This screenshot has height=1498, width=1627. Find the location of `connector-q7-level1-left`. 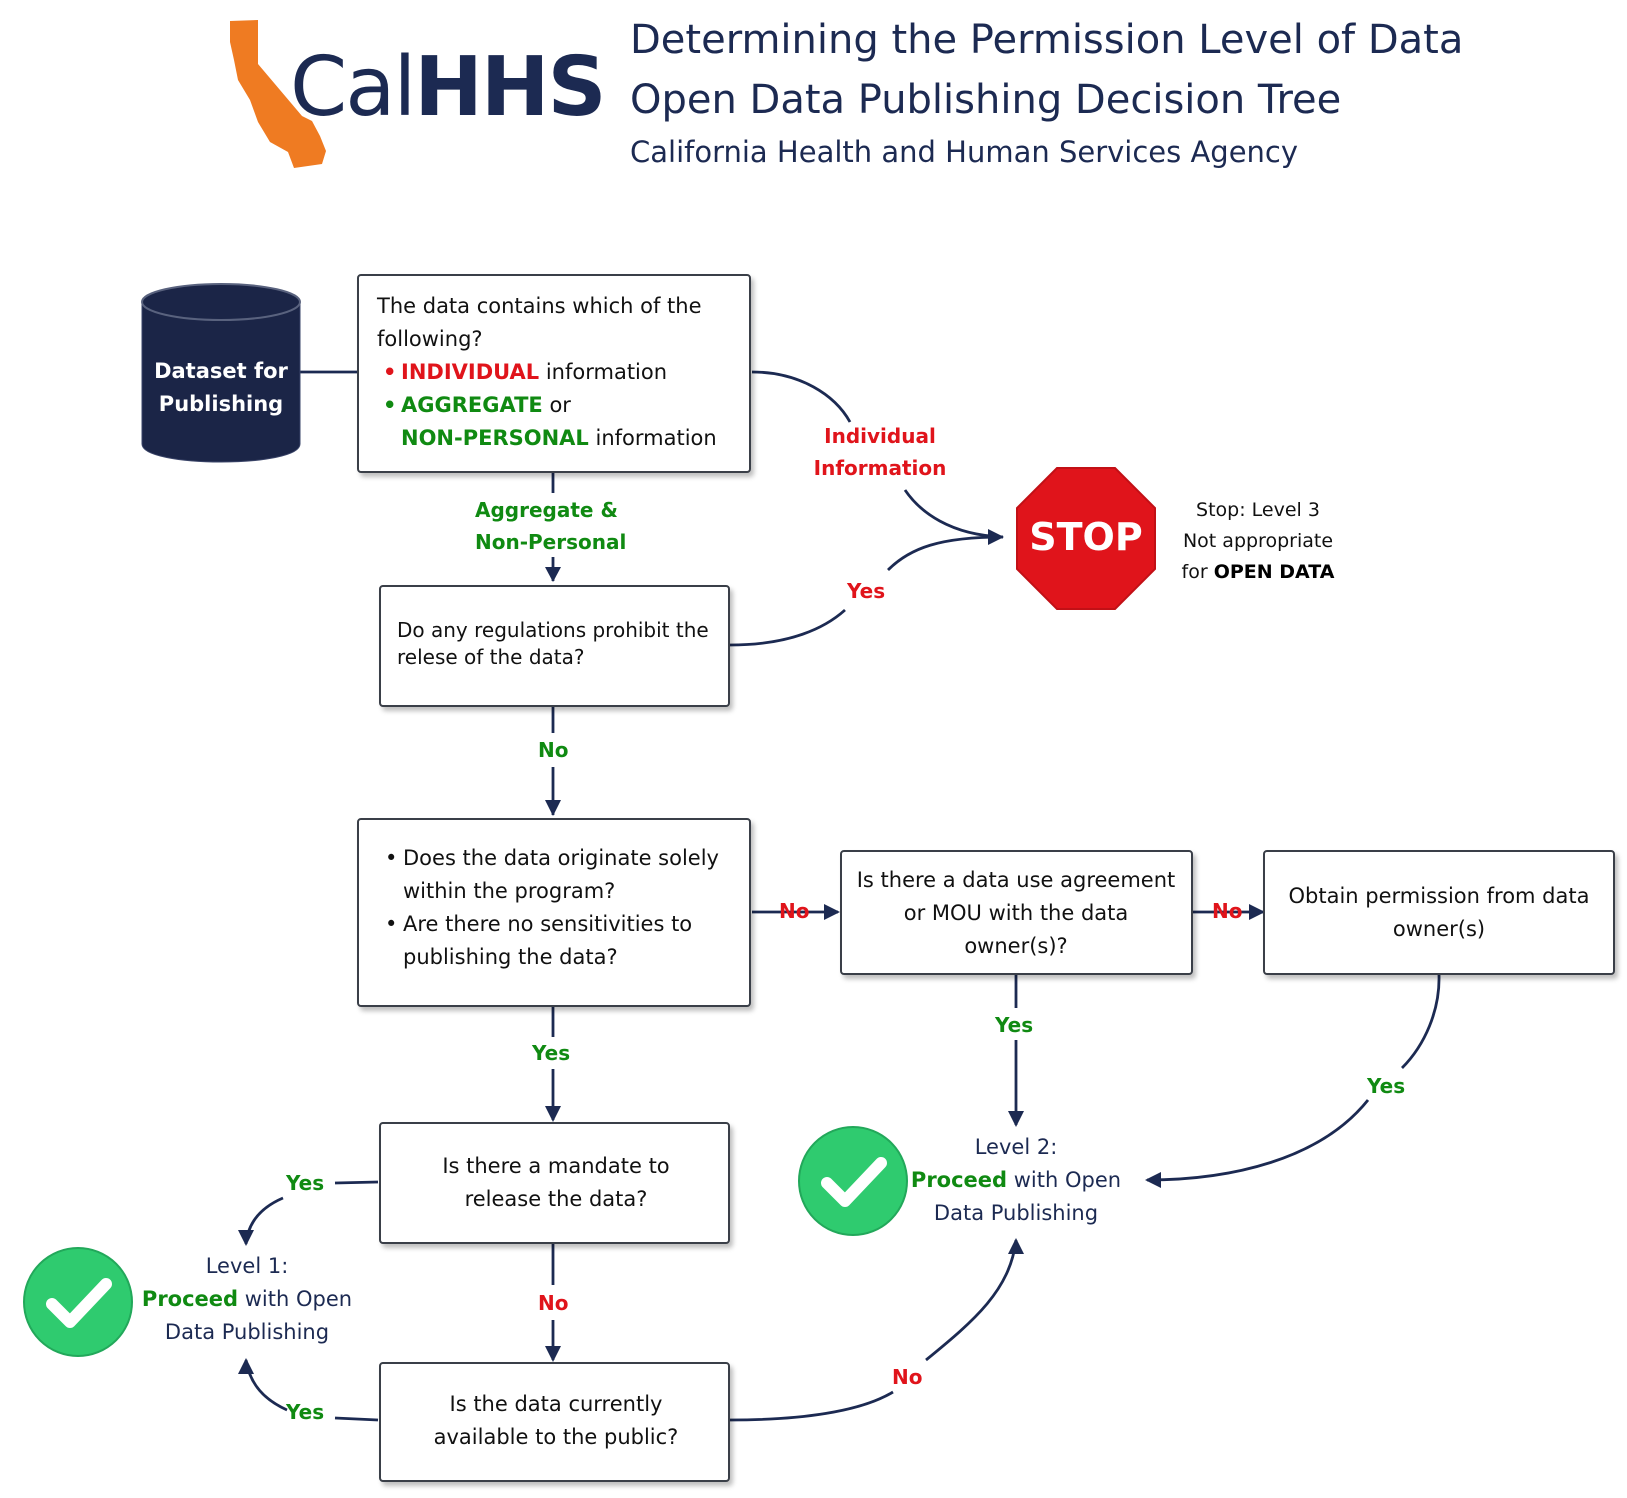

connector-q7-level1-left is located at coordinates (356, 1419).